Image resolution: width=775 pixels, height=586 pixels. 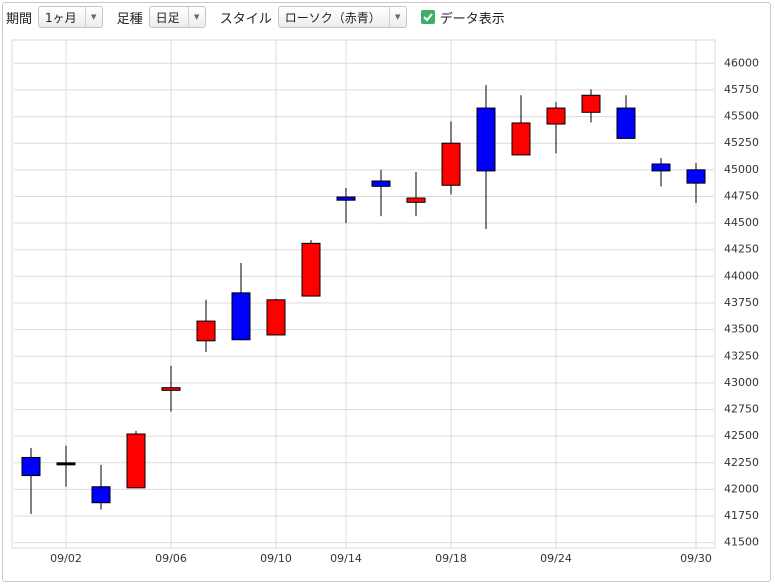 What do you see at coordinates (741, 435) in the screenshot?
I see `y-tick-label: 42500` at bounding box center [741, 435].